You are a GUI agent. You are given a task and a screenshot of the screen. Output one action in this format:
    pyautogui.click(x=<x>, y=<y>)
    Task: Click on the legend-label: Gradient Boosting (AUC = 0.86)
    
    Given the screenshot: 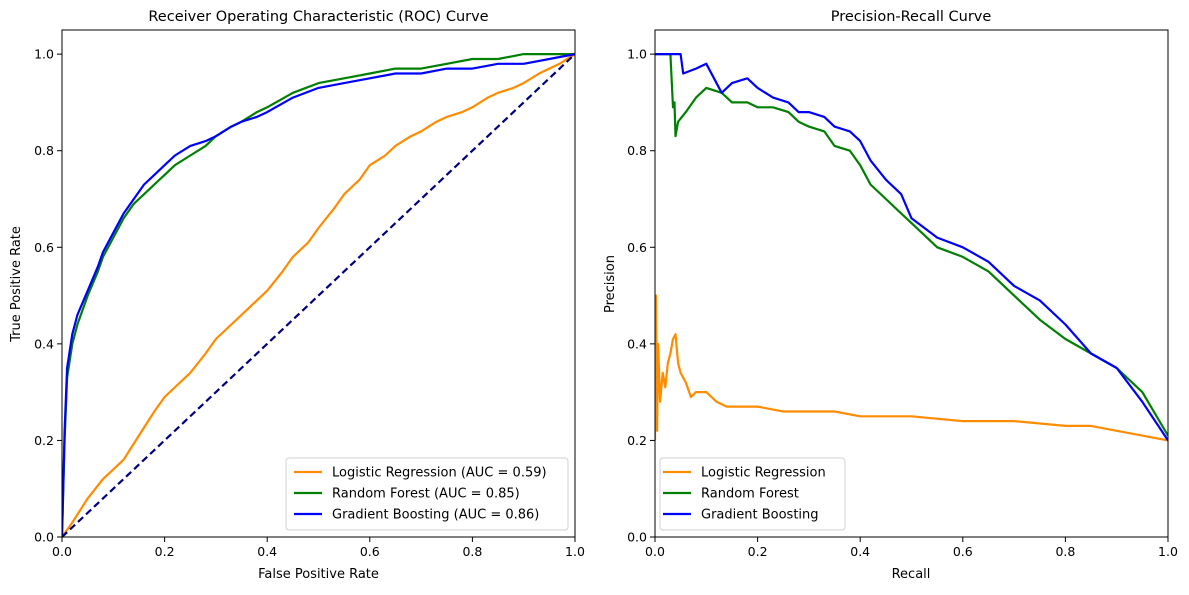 What is the action you would take?
    pyautogui.click(x=435, y=515)
    